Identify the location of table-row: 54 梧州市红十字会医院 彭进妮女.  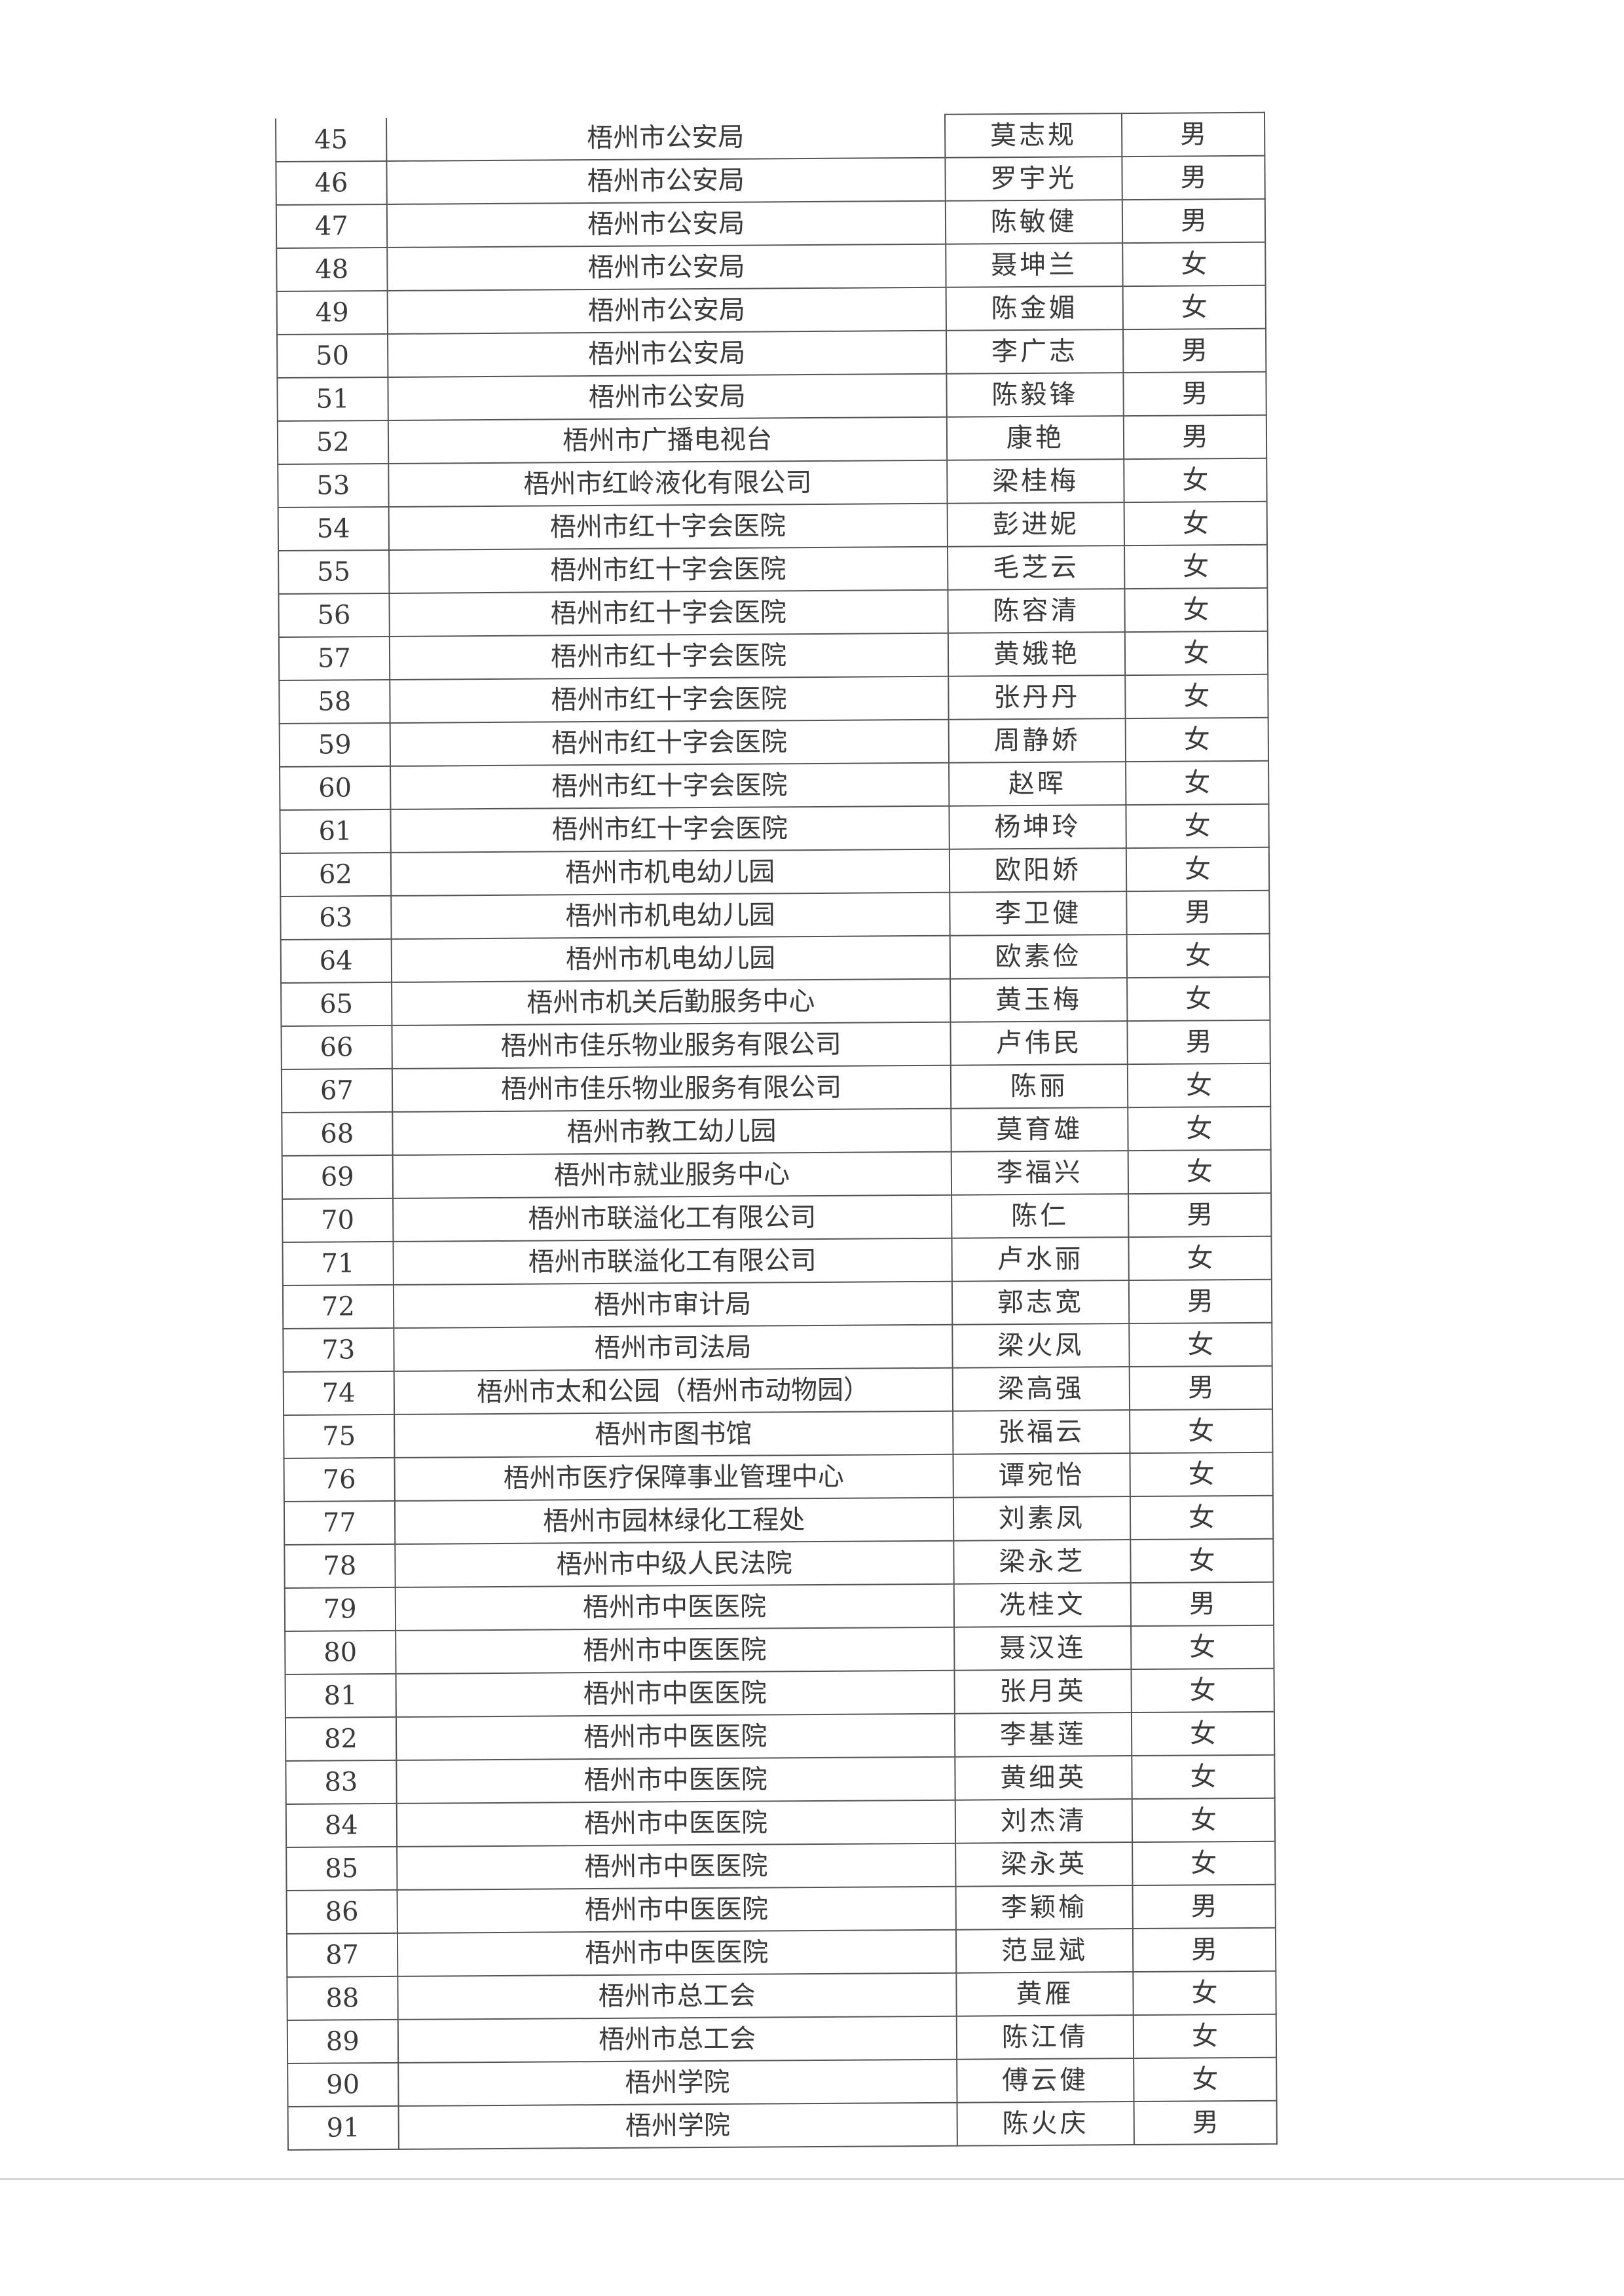
(773, 526).